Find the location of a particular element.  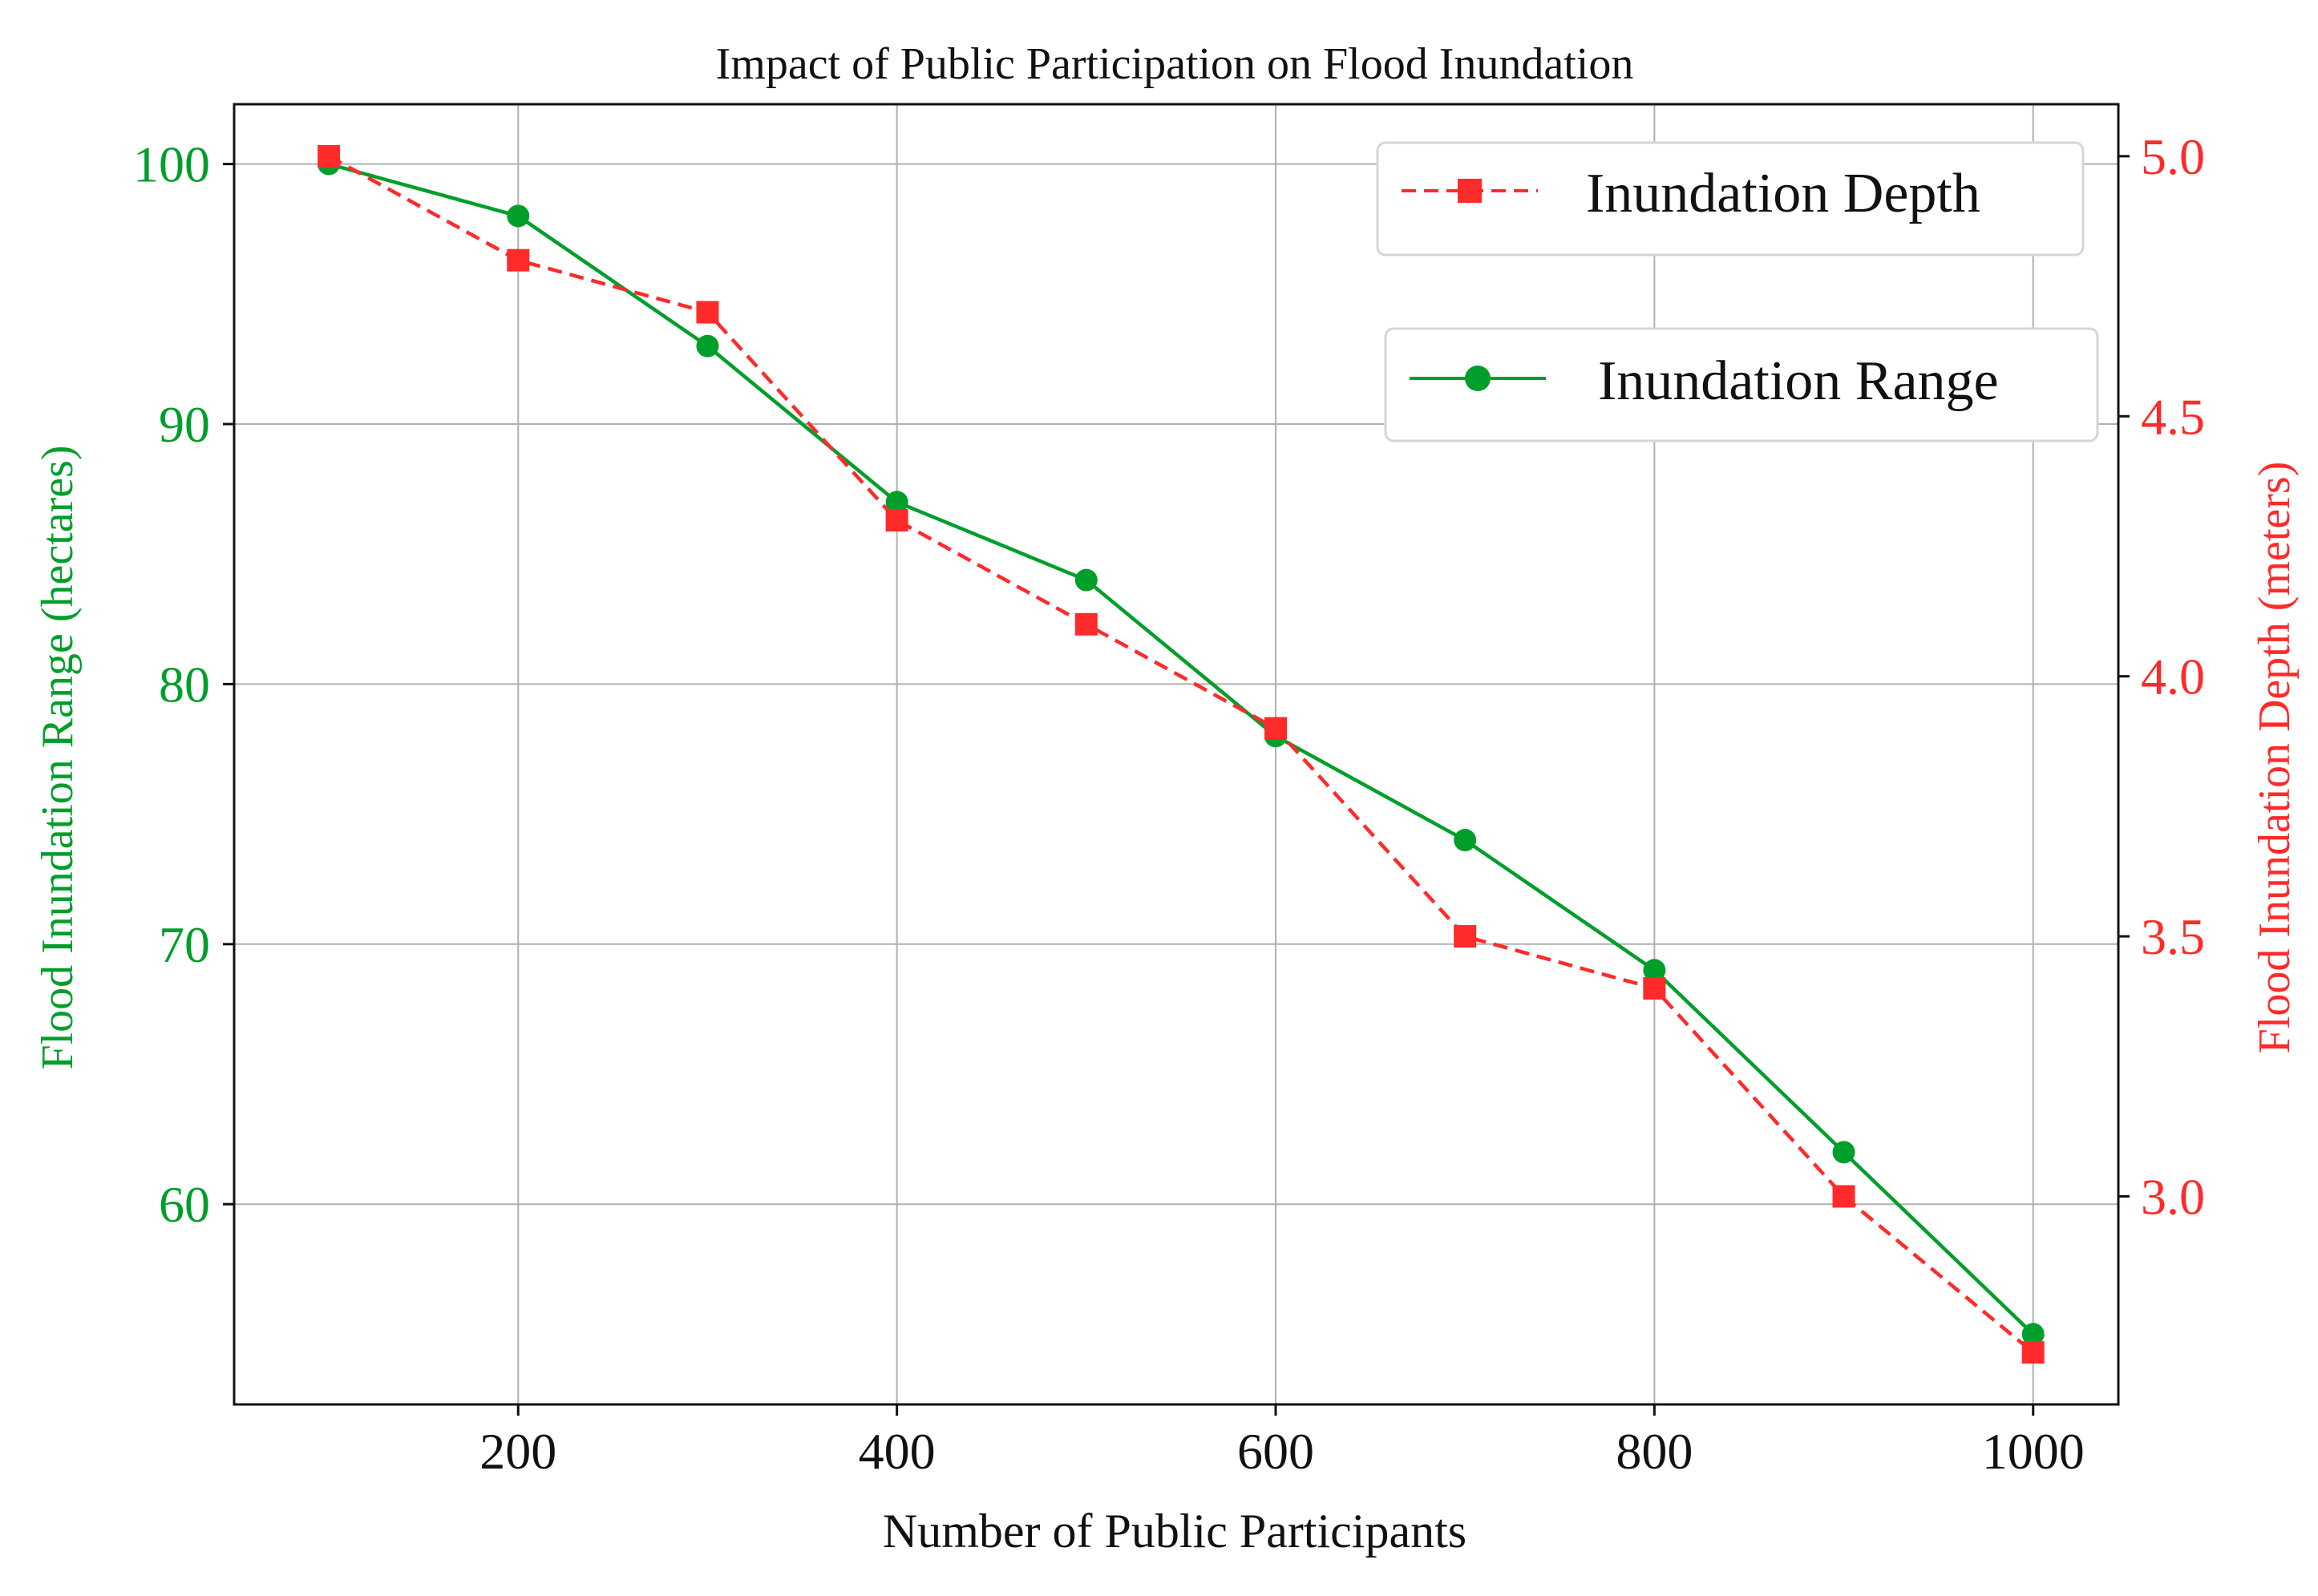

y-left-tick-label: 100 is located at coordinates (171, 164).